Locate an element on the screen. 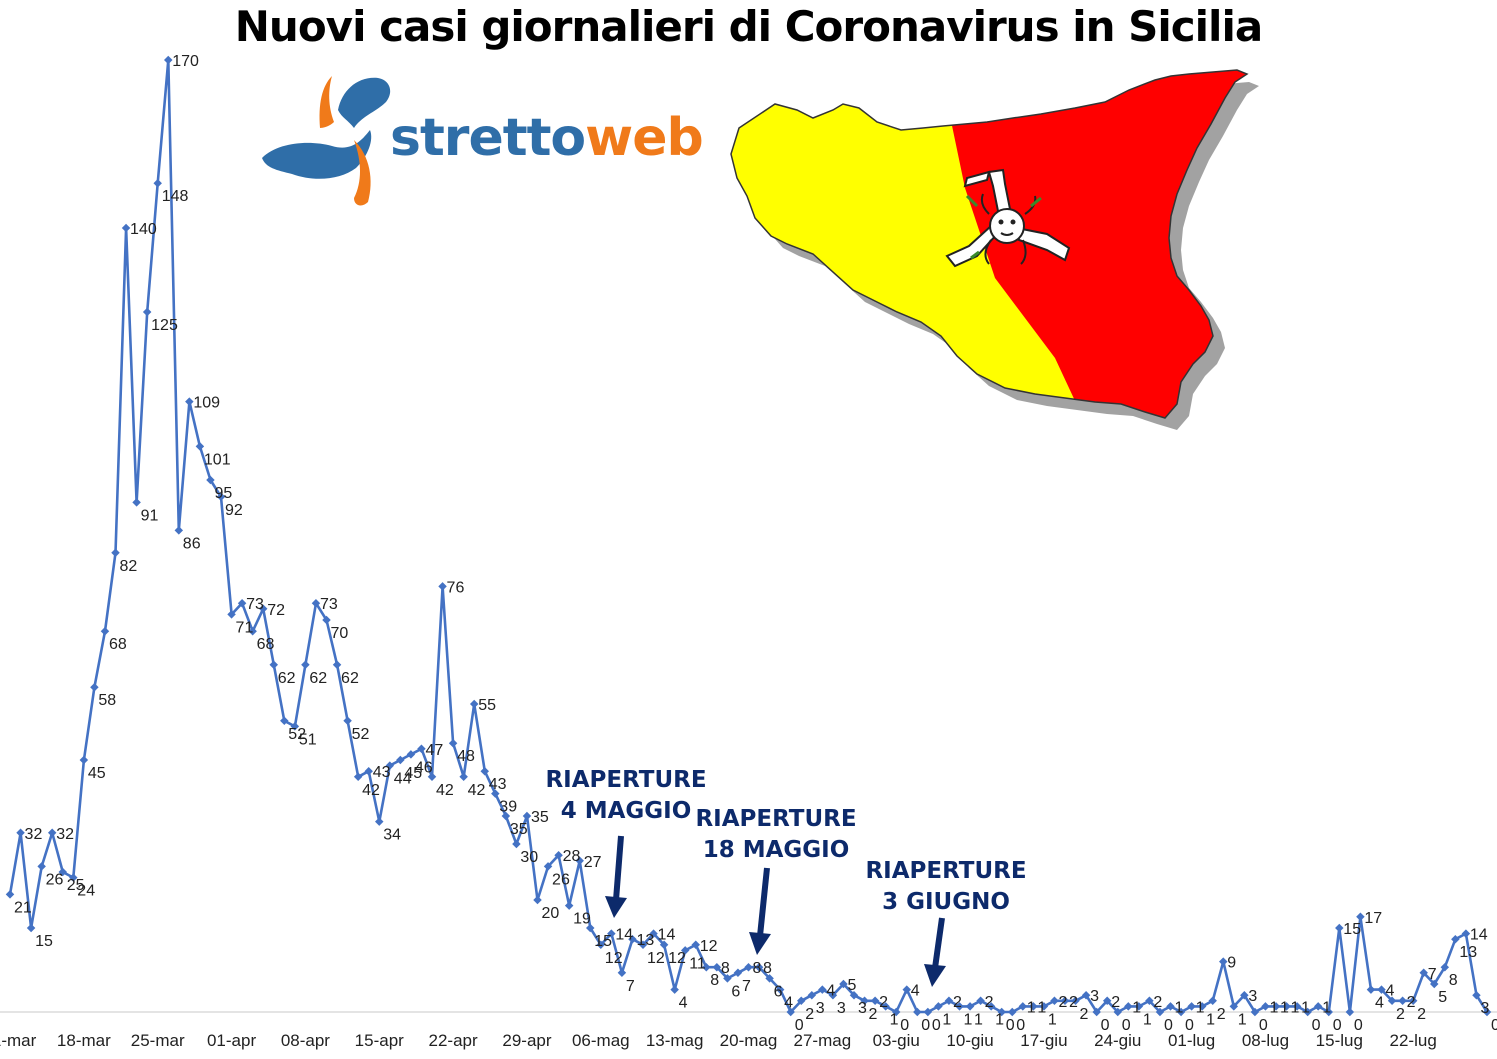 The height and width of the screenshot is (1059, 1497). annotation-riaperture-4-maggio: RIAPERTURE 4 MAGGIO is located at coordinates (626, 795).